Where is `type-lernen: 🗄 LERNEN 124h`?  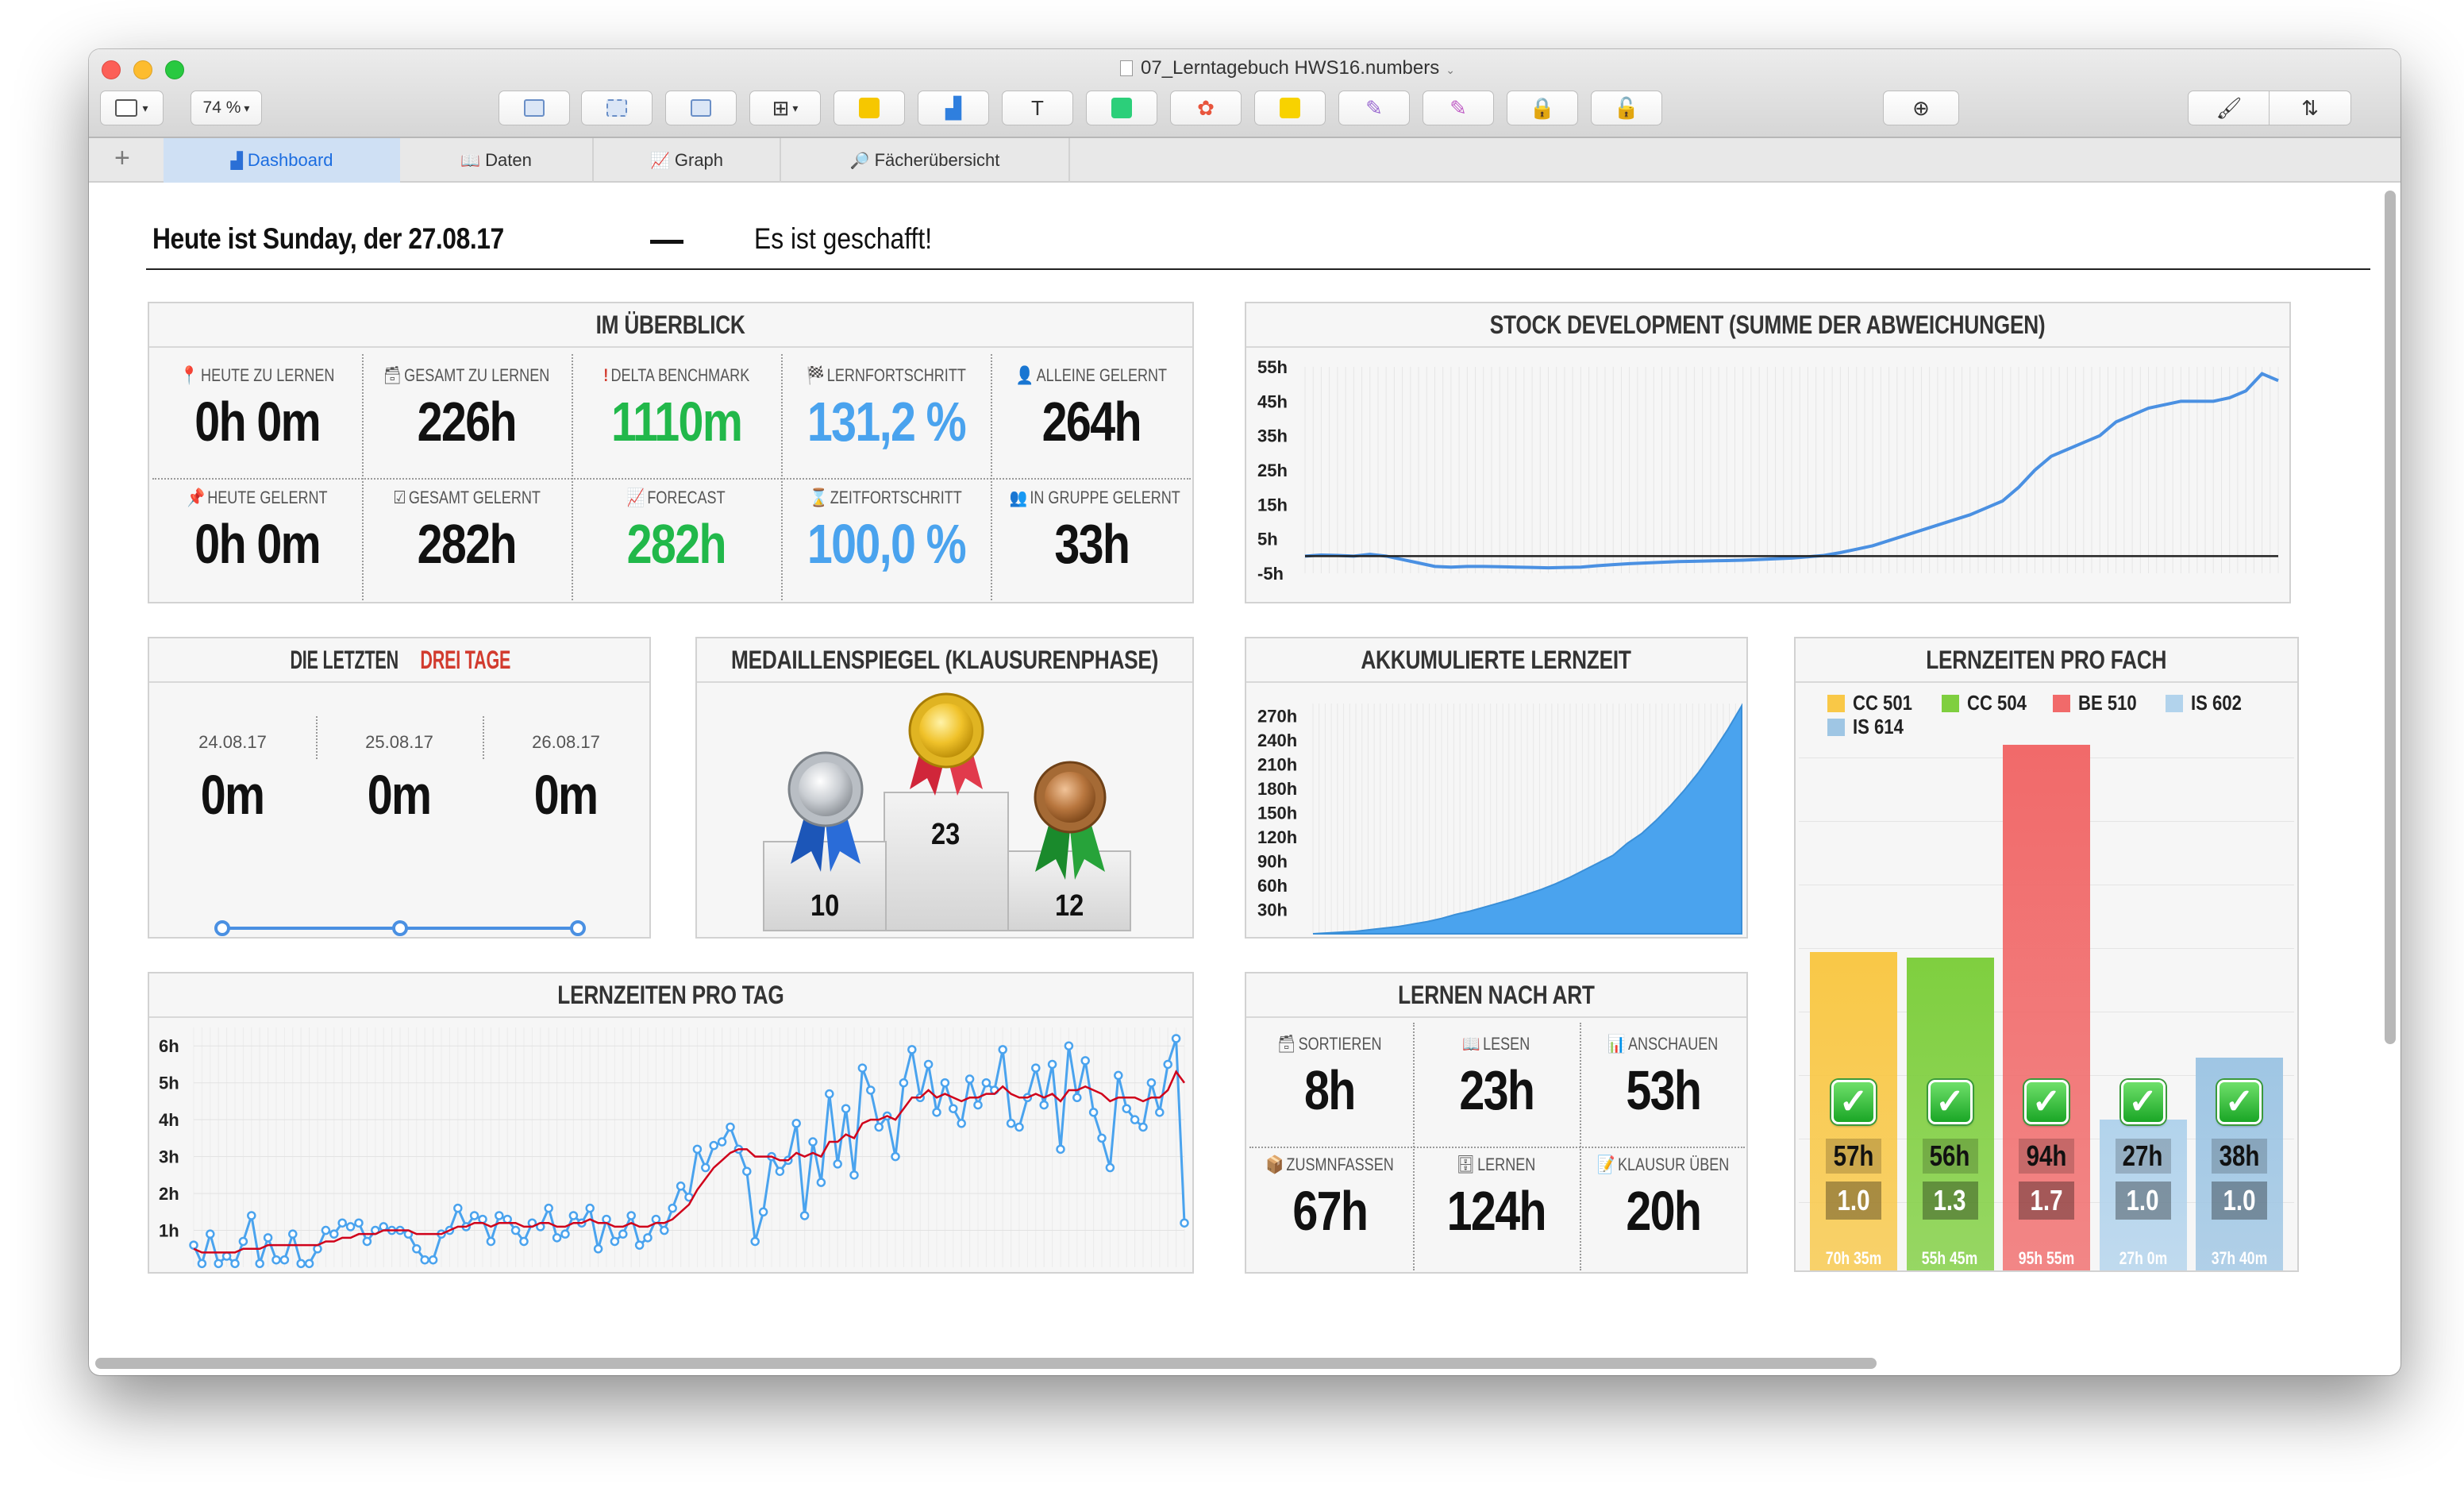 type-lernen: 🗄 LERNEN 124h is located at coordinates (1496, 1197).